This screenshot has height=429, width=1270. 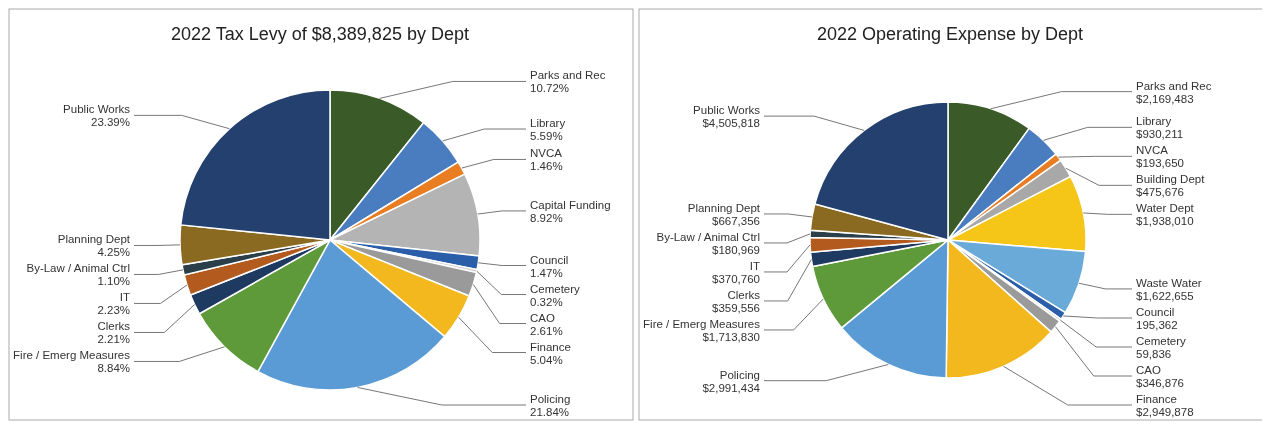 What do you see at coordinates (950, 34) in the screenshot?
I see `chart-title: 2022 Operating Expense by Dept` at bounding box center [950, 34].